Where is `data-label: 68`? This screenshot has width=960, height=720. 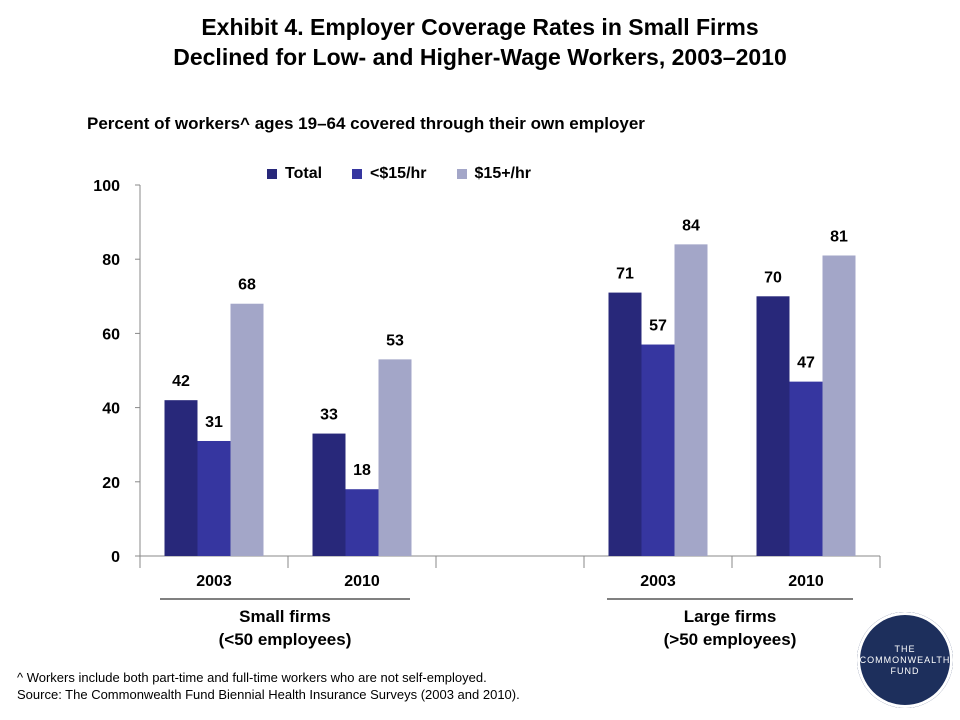
data-label: 68 is located at coordinates (247, 285).